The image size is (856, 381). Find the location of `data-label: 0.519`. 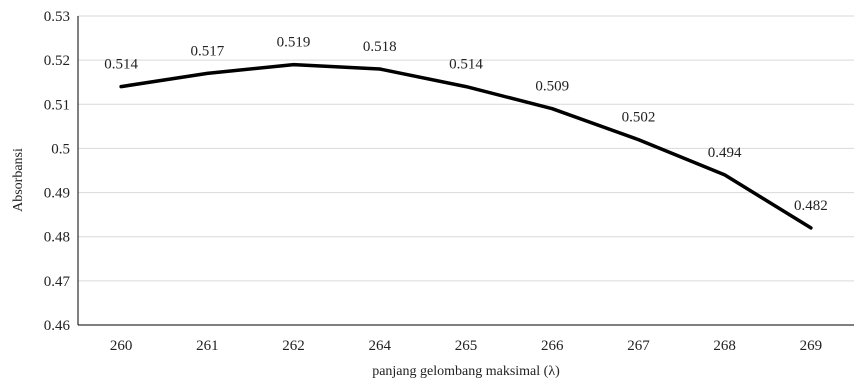

data-label: 0.519 is located at coordinates (294, 43).